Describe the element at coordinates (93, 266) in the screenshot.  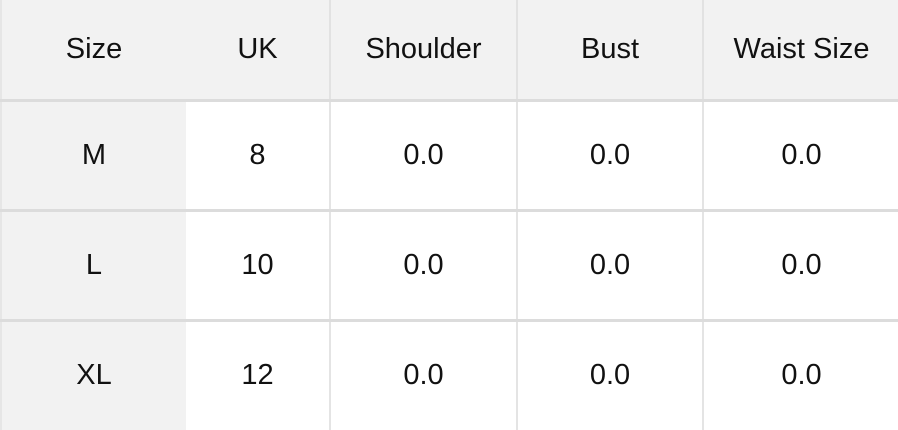
I see `cell-size: L` at that location.